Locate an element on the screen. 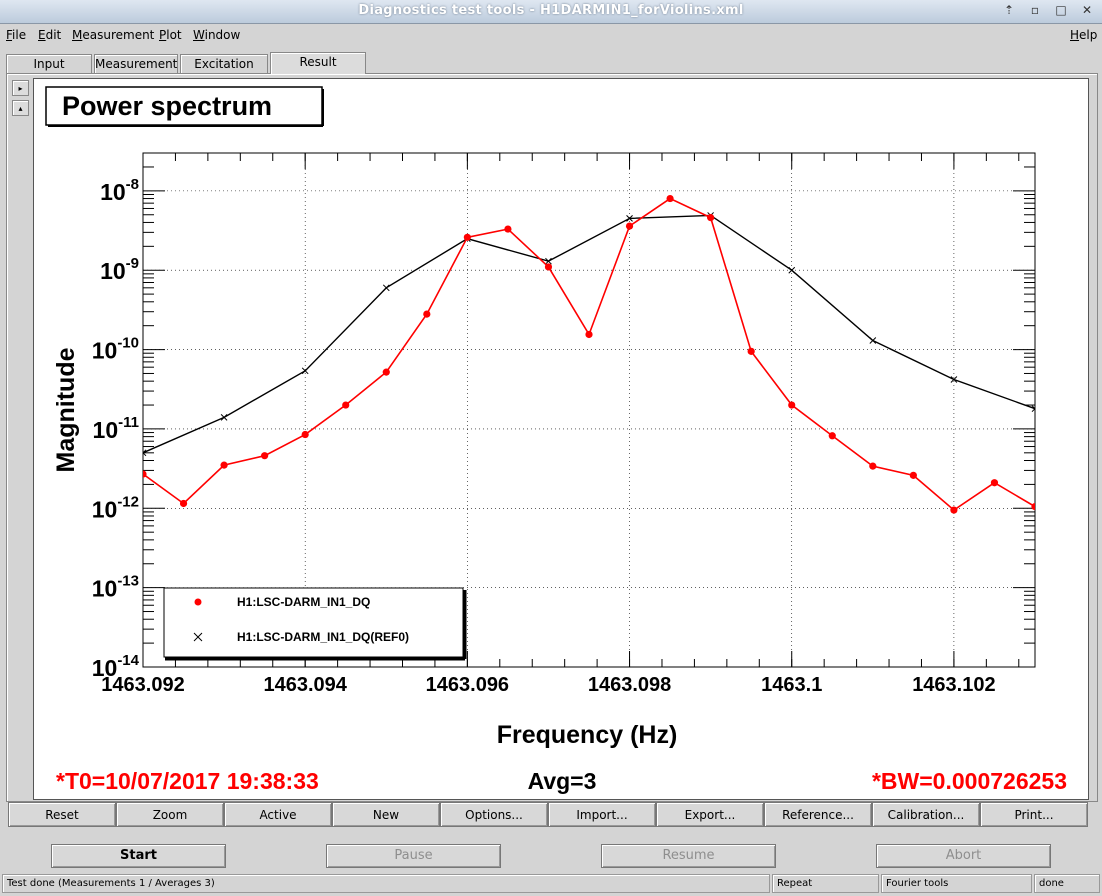  tab-input: Input is located at coordinates (49, 63).